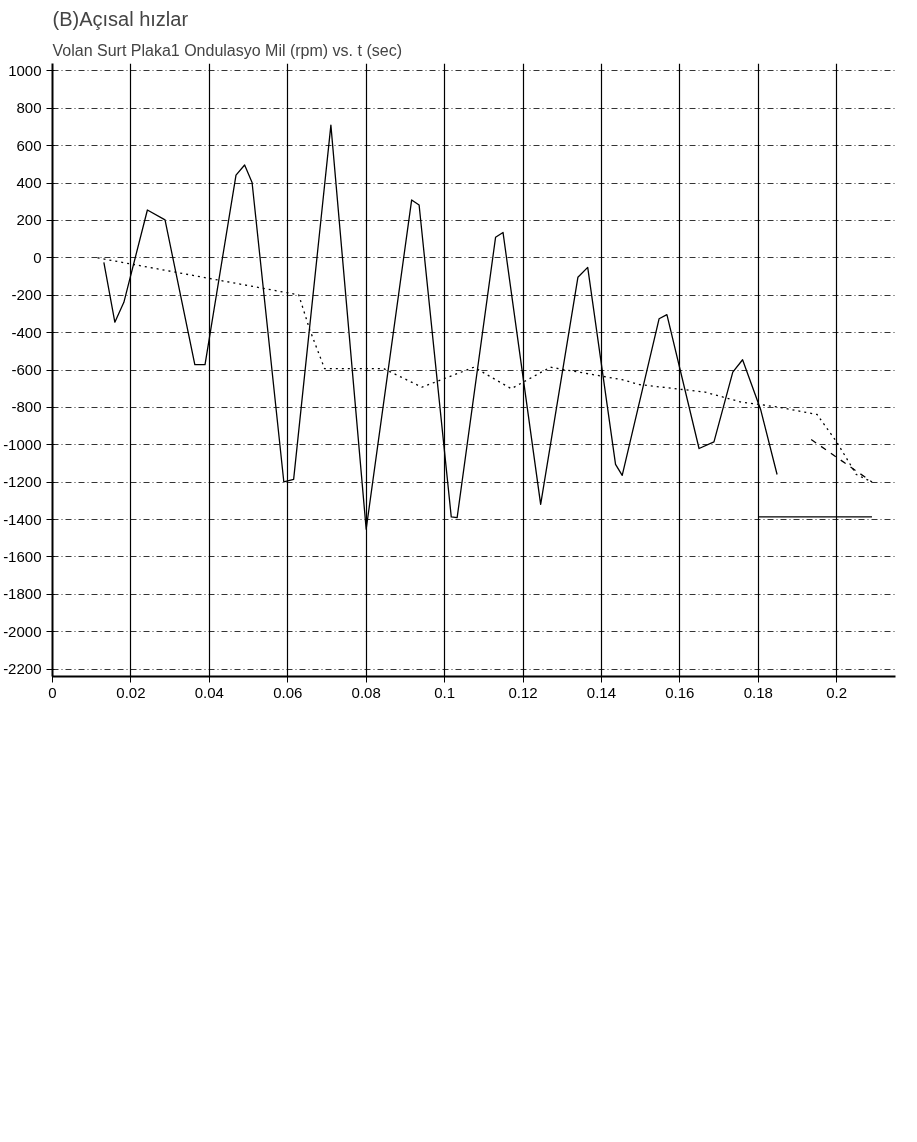  I want to click on y-tick-label: -1400, so click(22, 519).